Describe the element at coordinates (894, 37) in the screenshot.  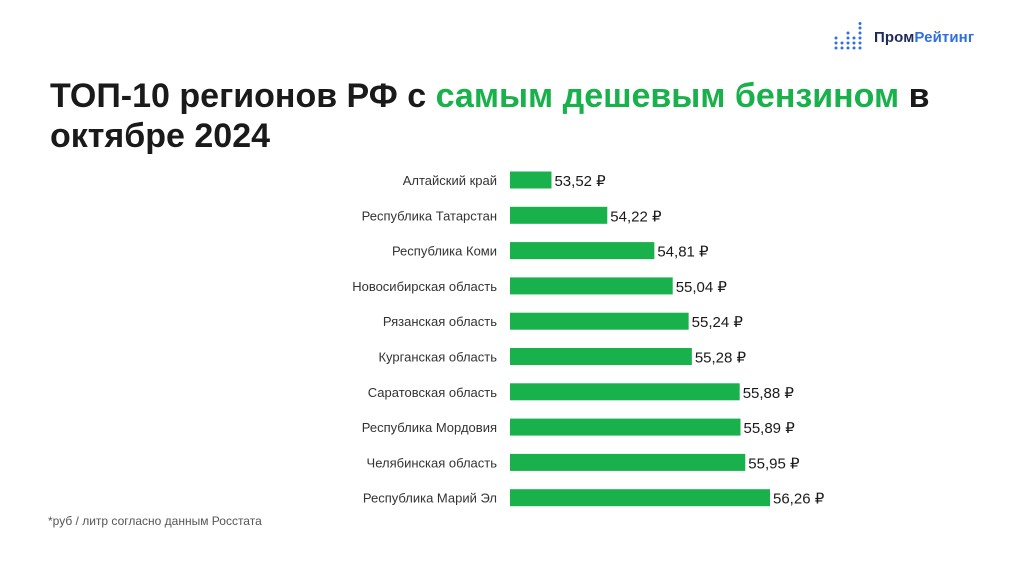
I see `brand-name-part1: Пром` at that location.